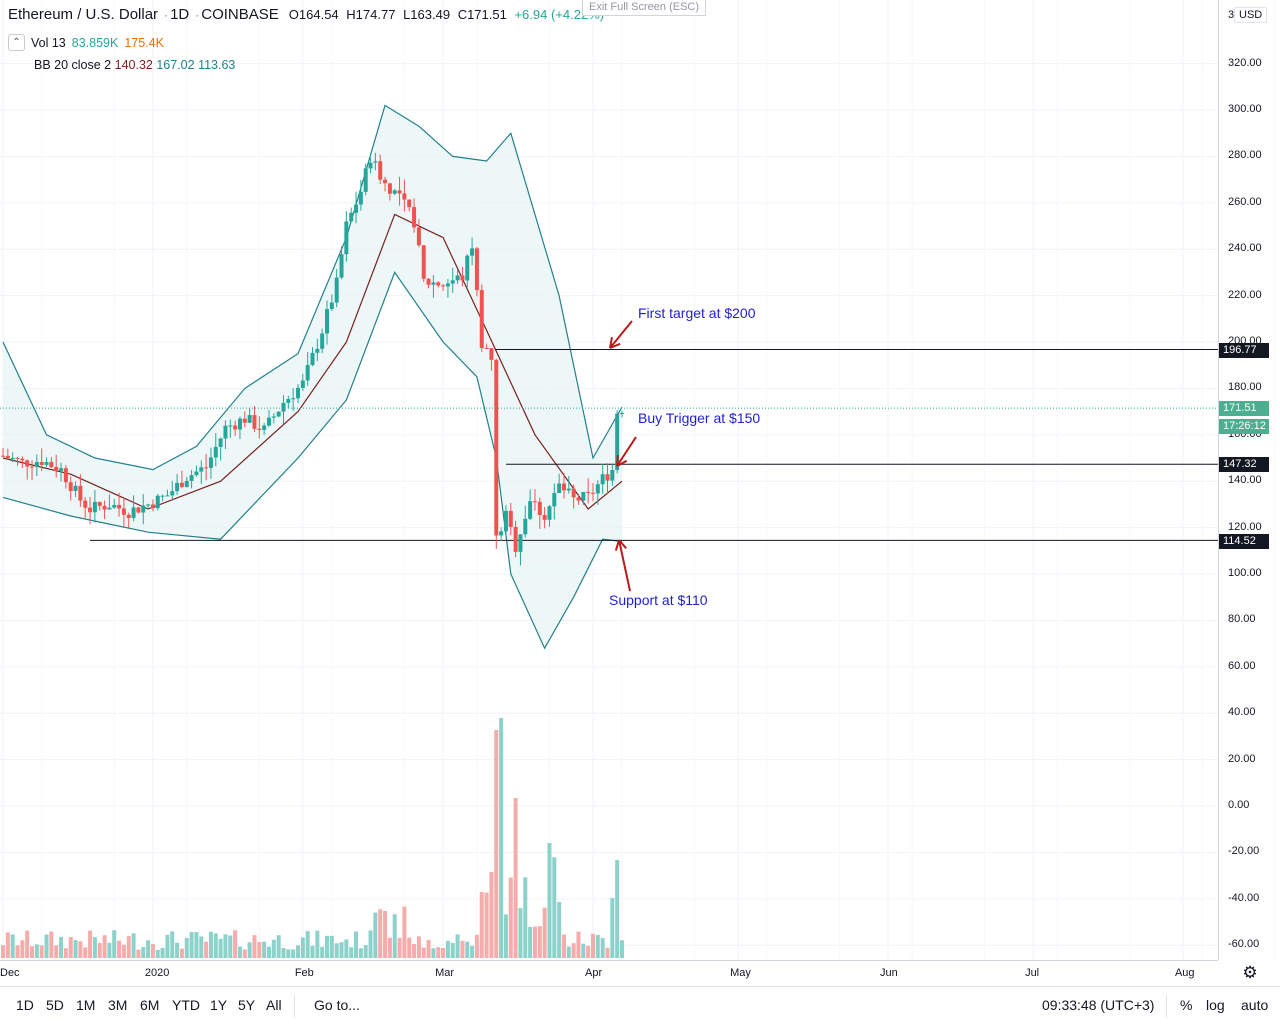 The height and width of the screenshot is (1025, 1280). Describe the element at coordinates (697, 313) in the screenshot. I see `first-target-annotation: First target at $200` at that location.